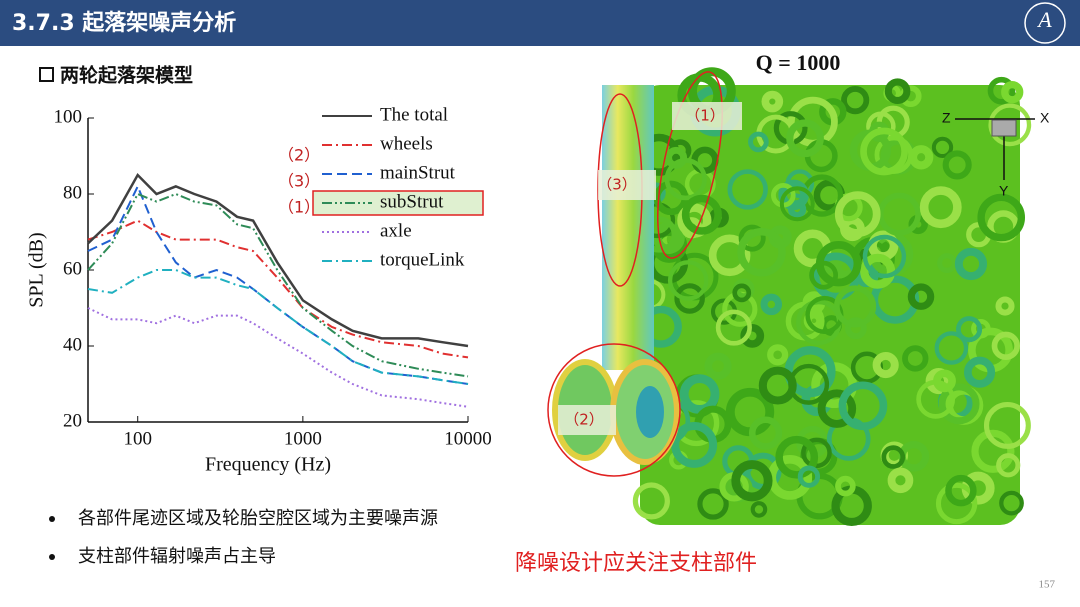 The height and width of the screenshot is (607, 1080). Describe the element at coordinates (1004, 191) in the screenshot. I see `axis-label: Y` at that location.